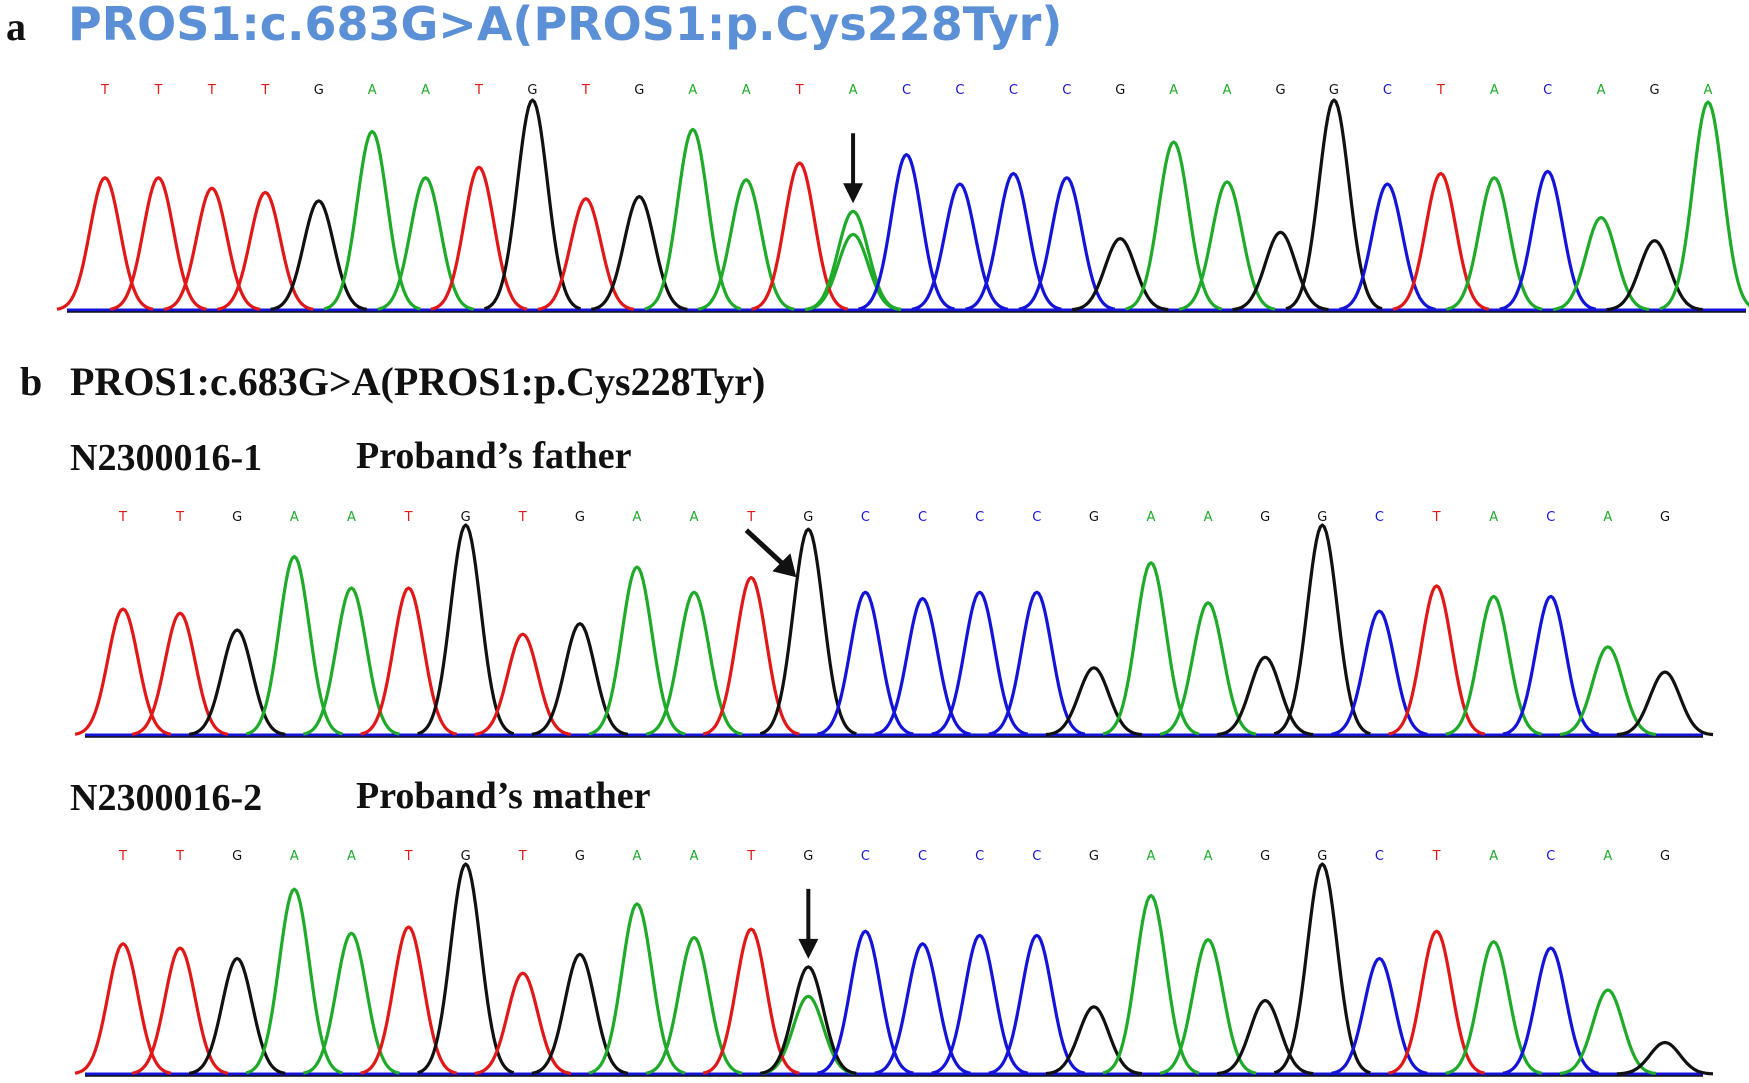  I want to click on mutation-arrow-head, so click(808, 948).